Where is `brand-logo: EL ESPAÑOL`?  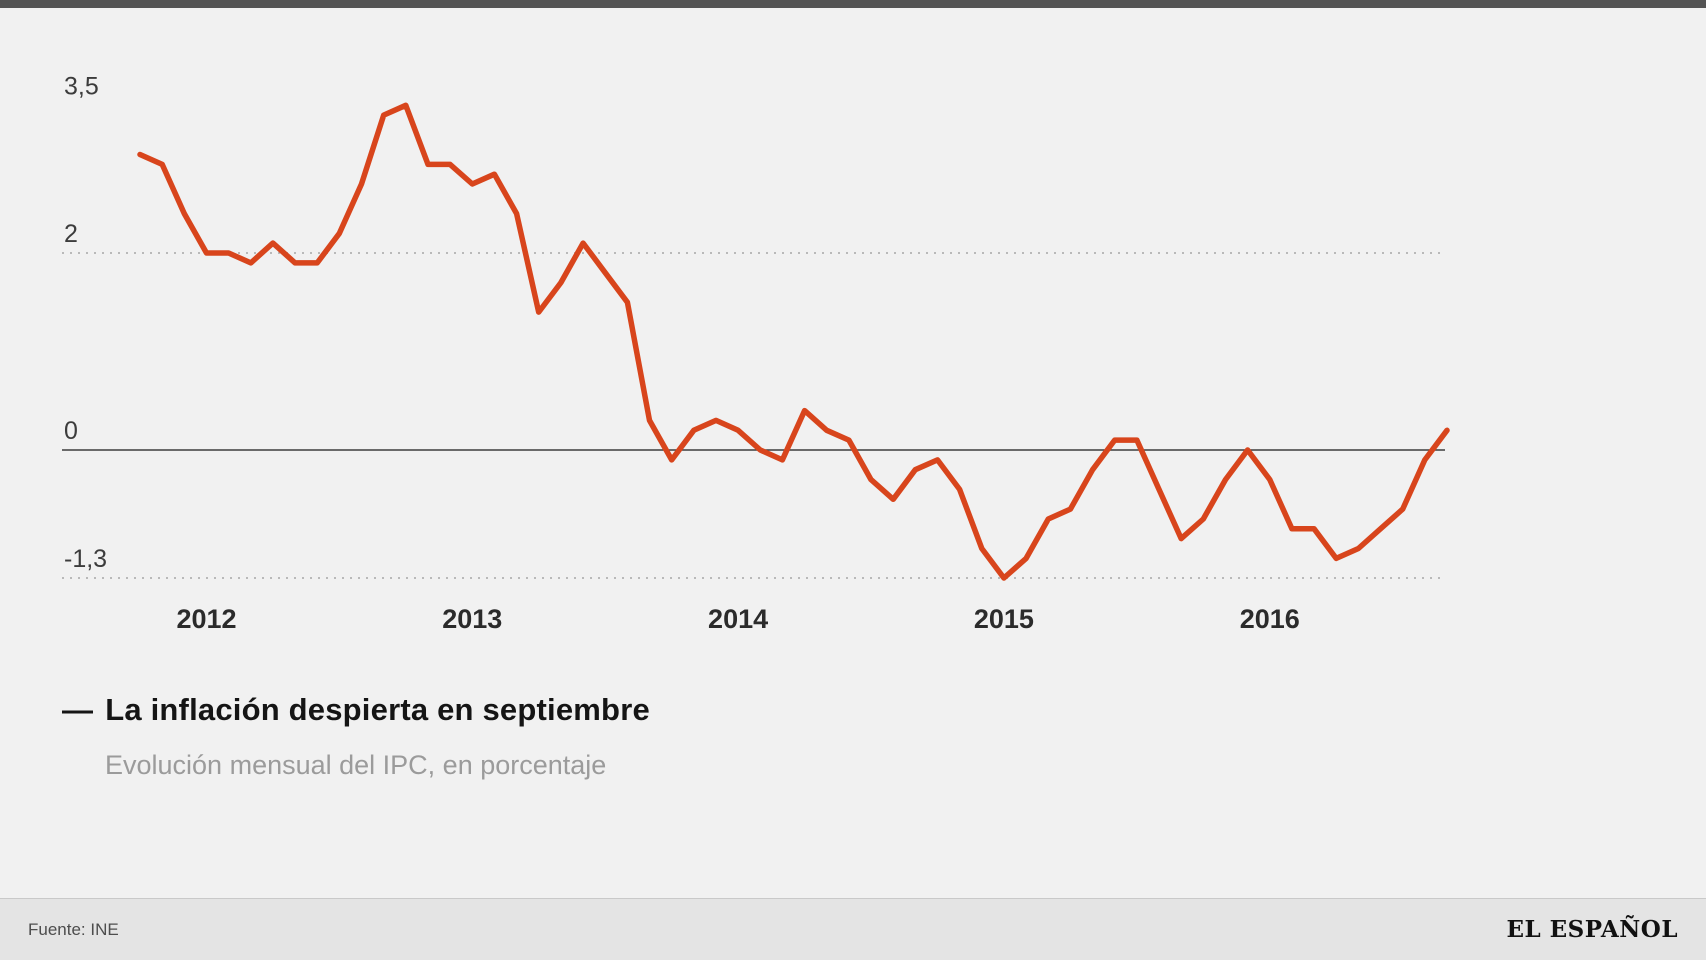
brand-logo: EL ESPAÑOL is located at coordinates (1592, 929).